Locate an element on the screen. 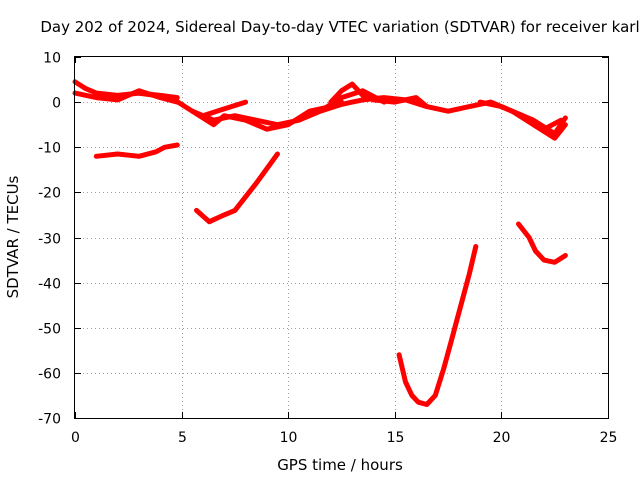 This screenshot has width=640, height=480. x-tick-label: 5 is located at coordinates (182, 438).